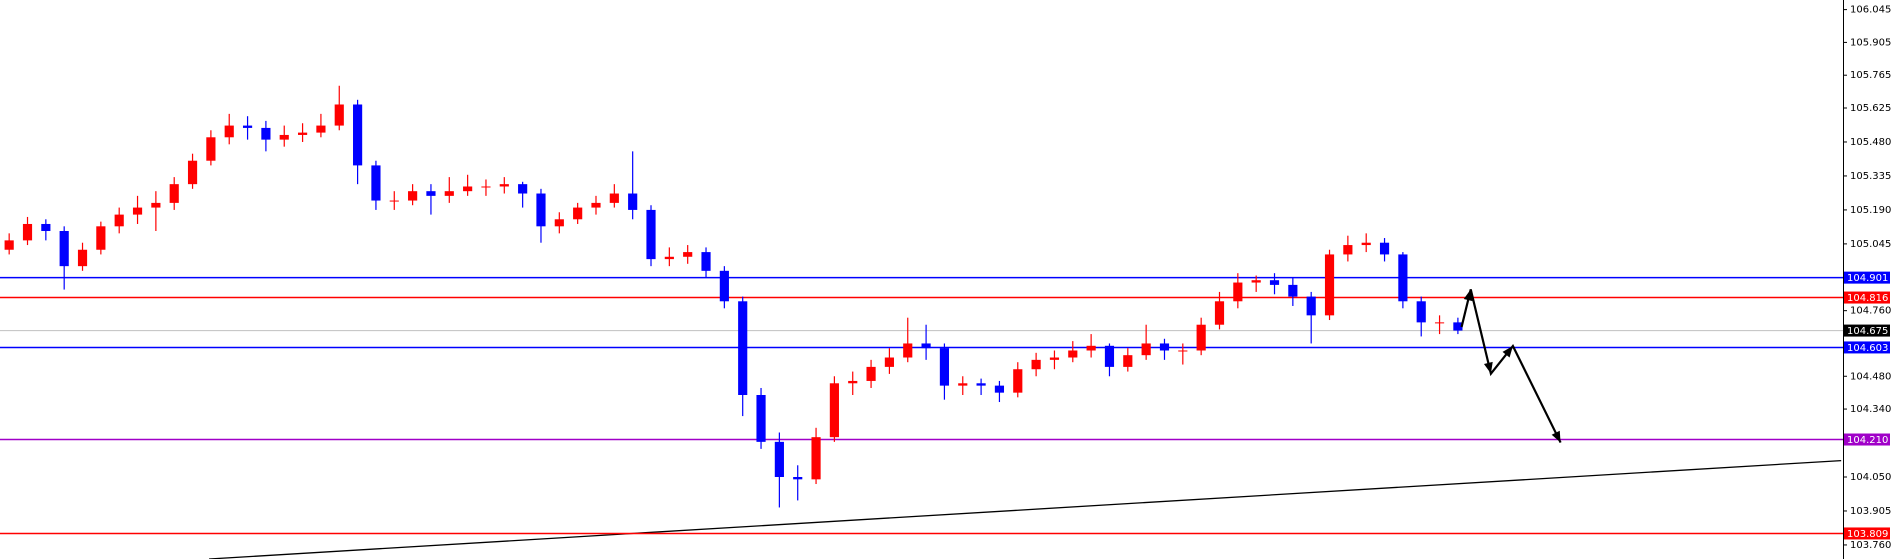 Image resolution: width=1891 pixels, height=559 pixels. Describe the element at coordinates (1870, 545) in the screenshot. I see `y-tick-label: 103.760` at that location.